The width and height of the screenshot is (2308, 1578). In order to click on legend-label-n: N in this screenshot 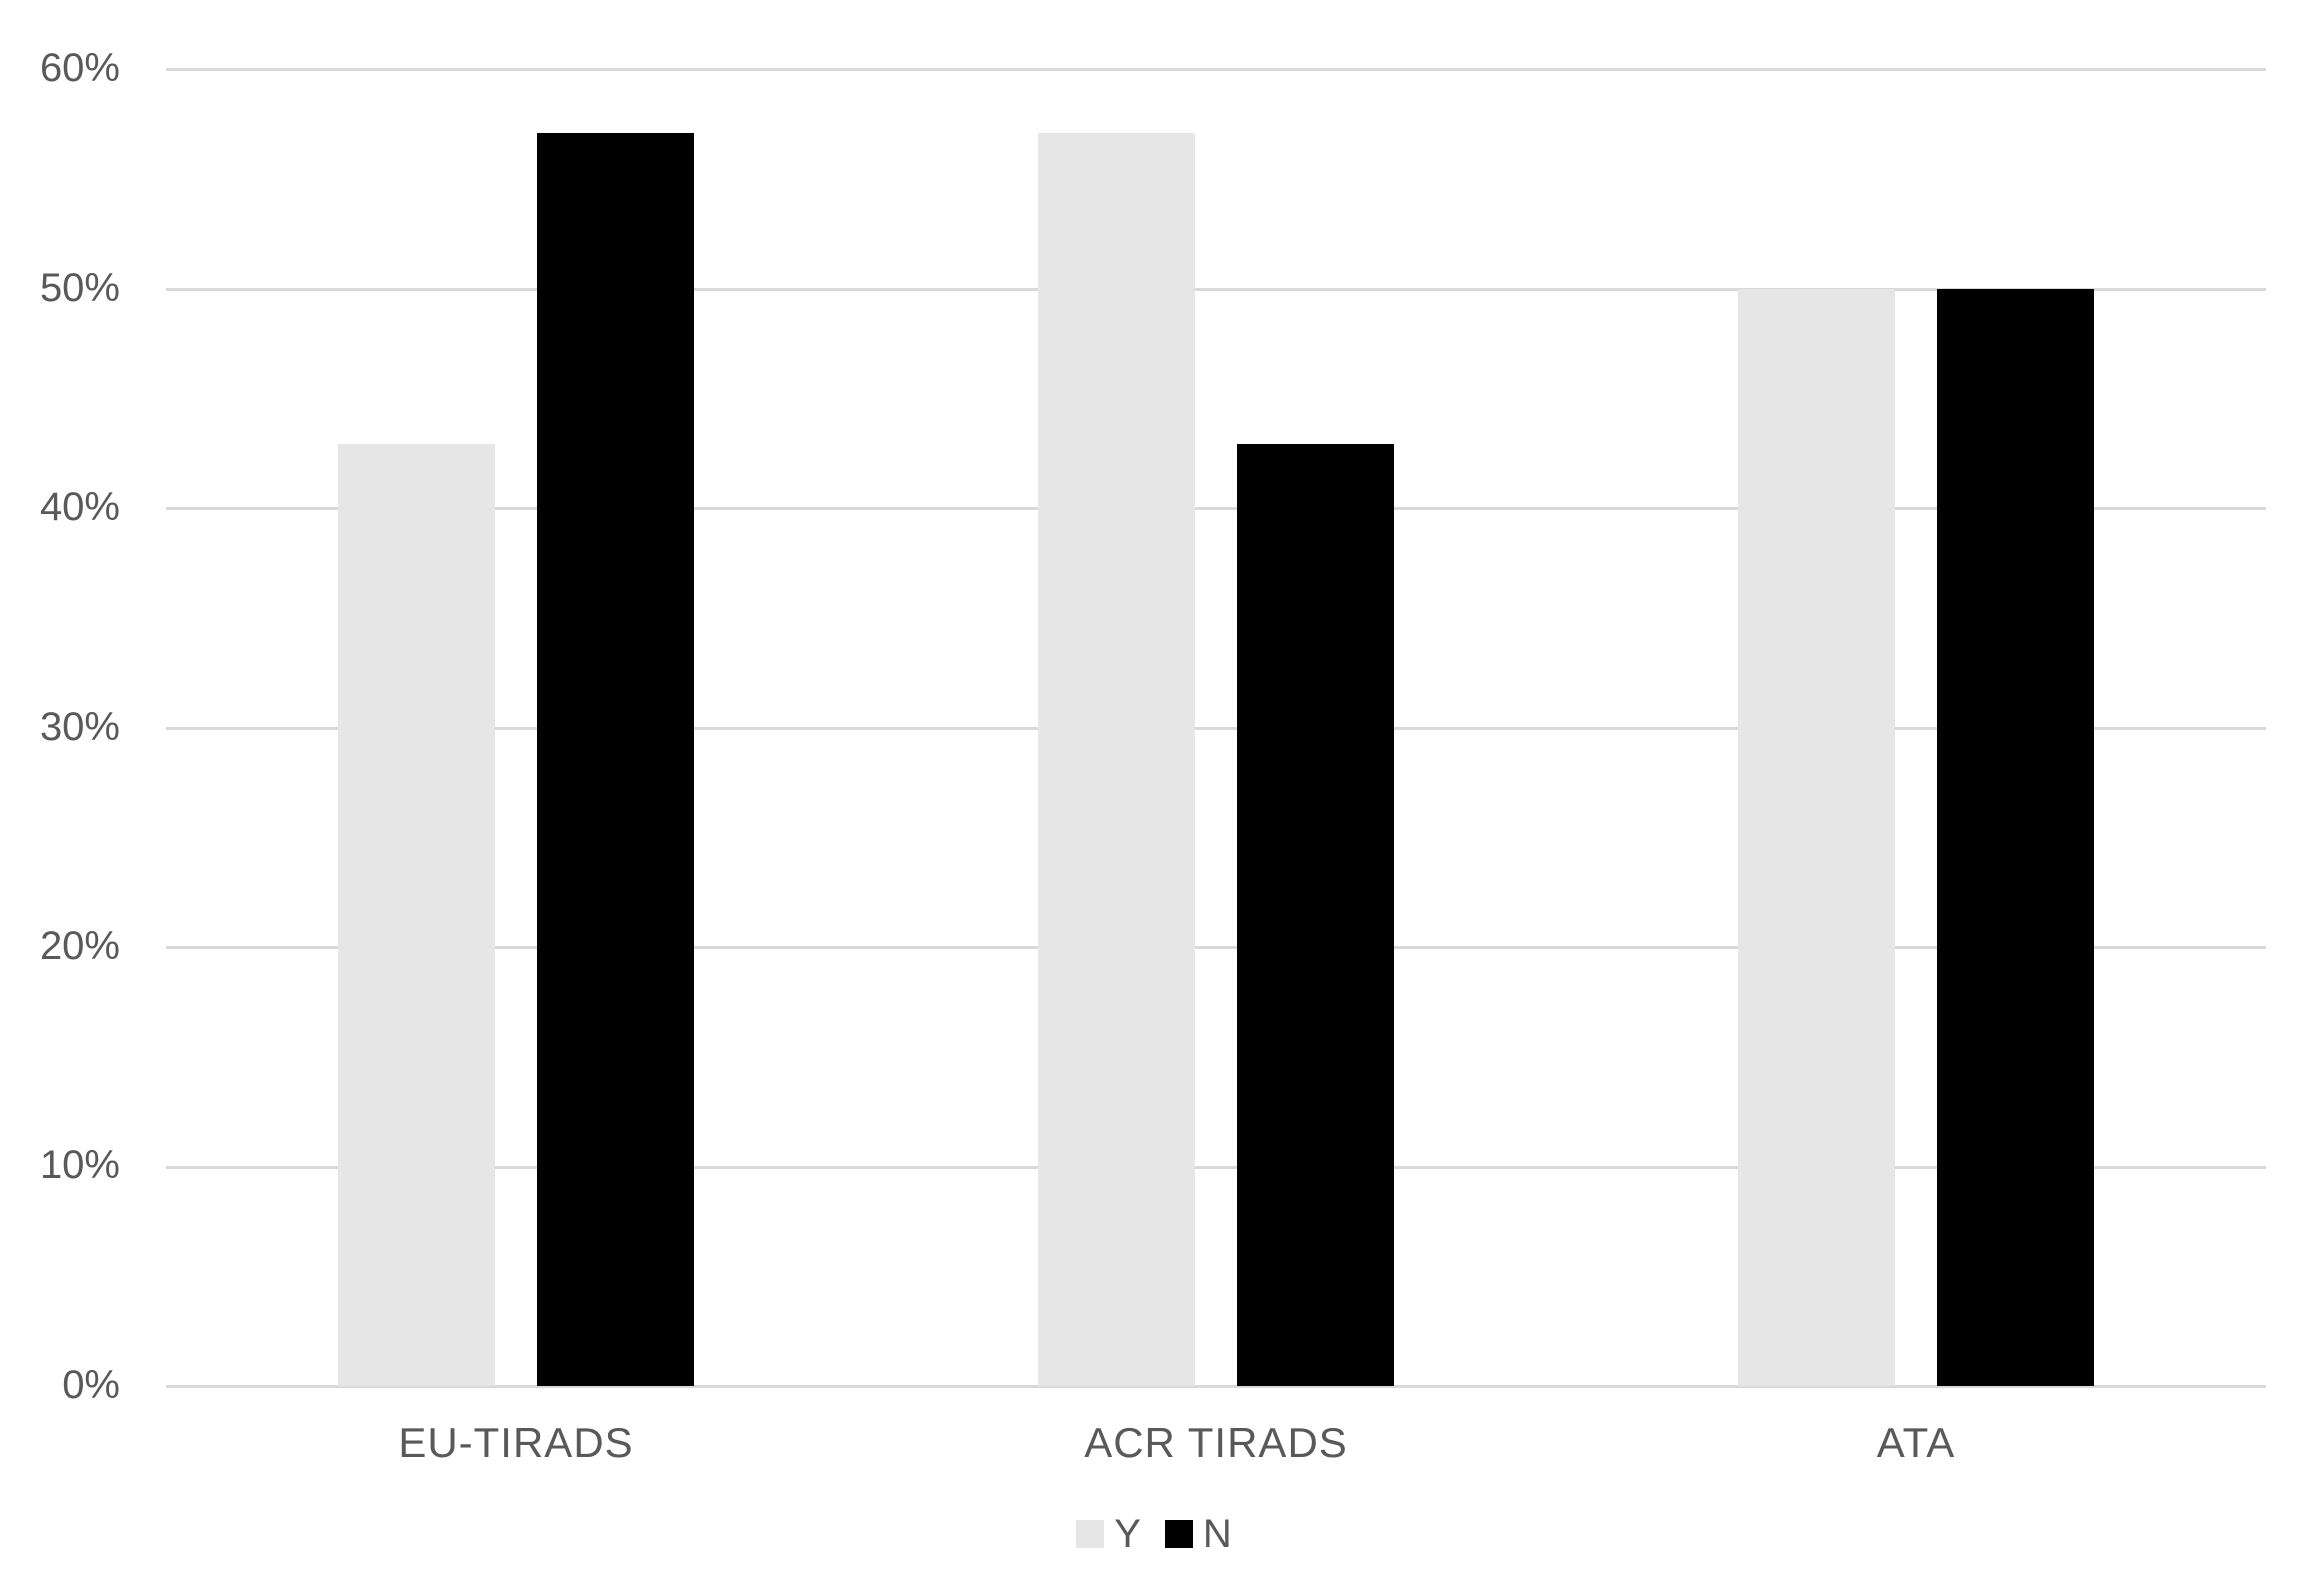, I will do `click(1217, 1534)`.